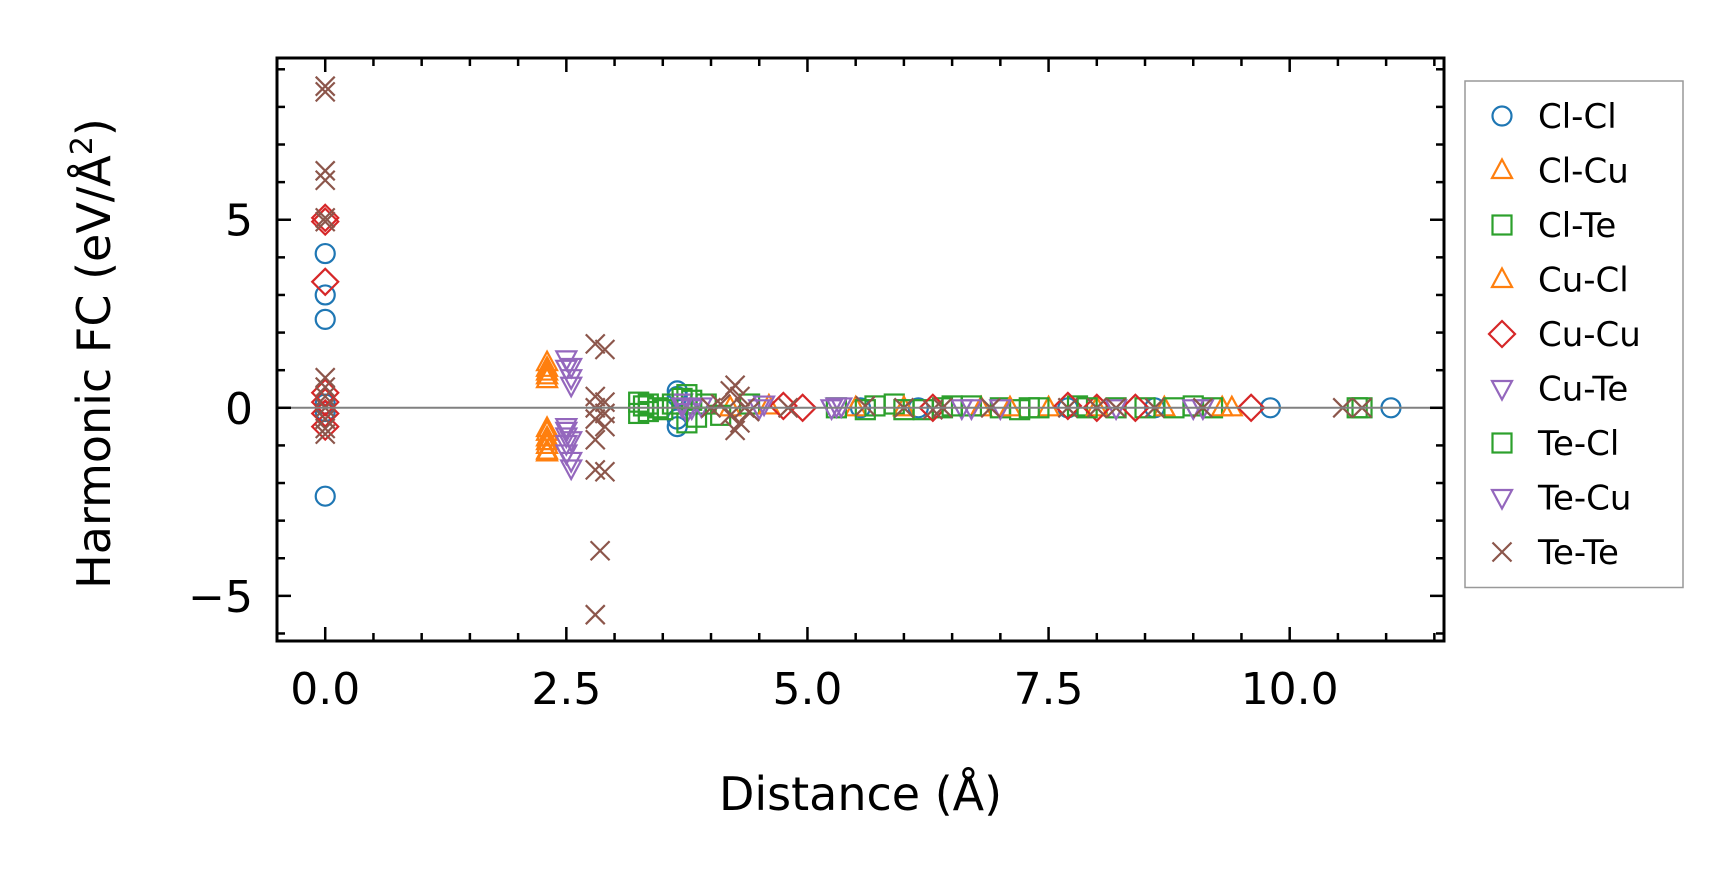 The height and width of the screenshot is (883, 1735). I want to click on legend-item: Cu-Cu, so click(1564, 335).